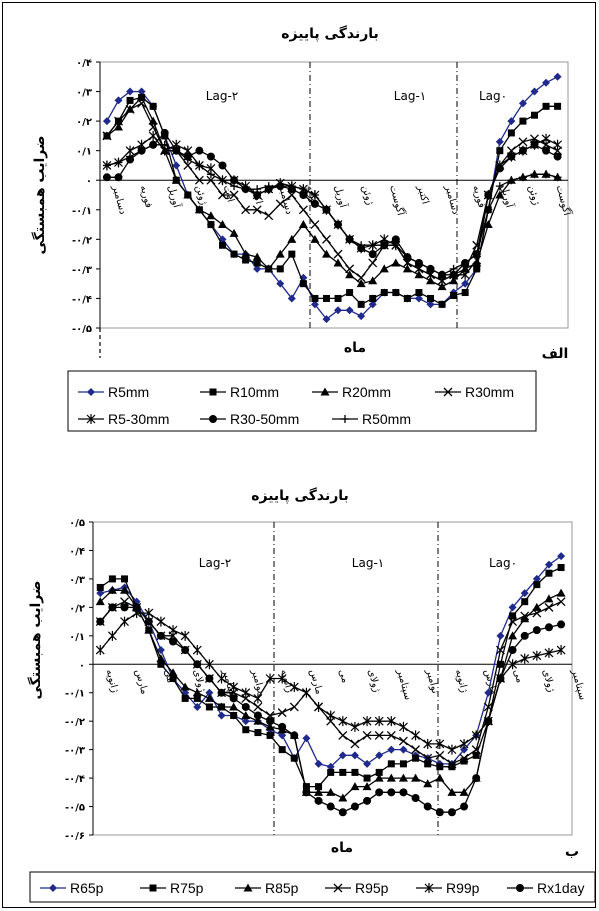 The image size is (599, 911). Describe the element at coordinates (332, 210) in the screenshot. I see `series-line` at that location.